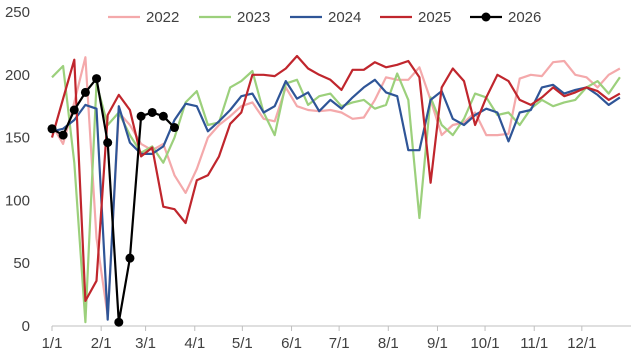 This screenshot has height=360, width=633. What do you see at coordinates (26, 326) in the screenshot?
I see `y-tick-label: 0` at bounding box center [26, 326].